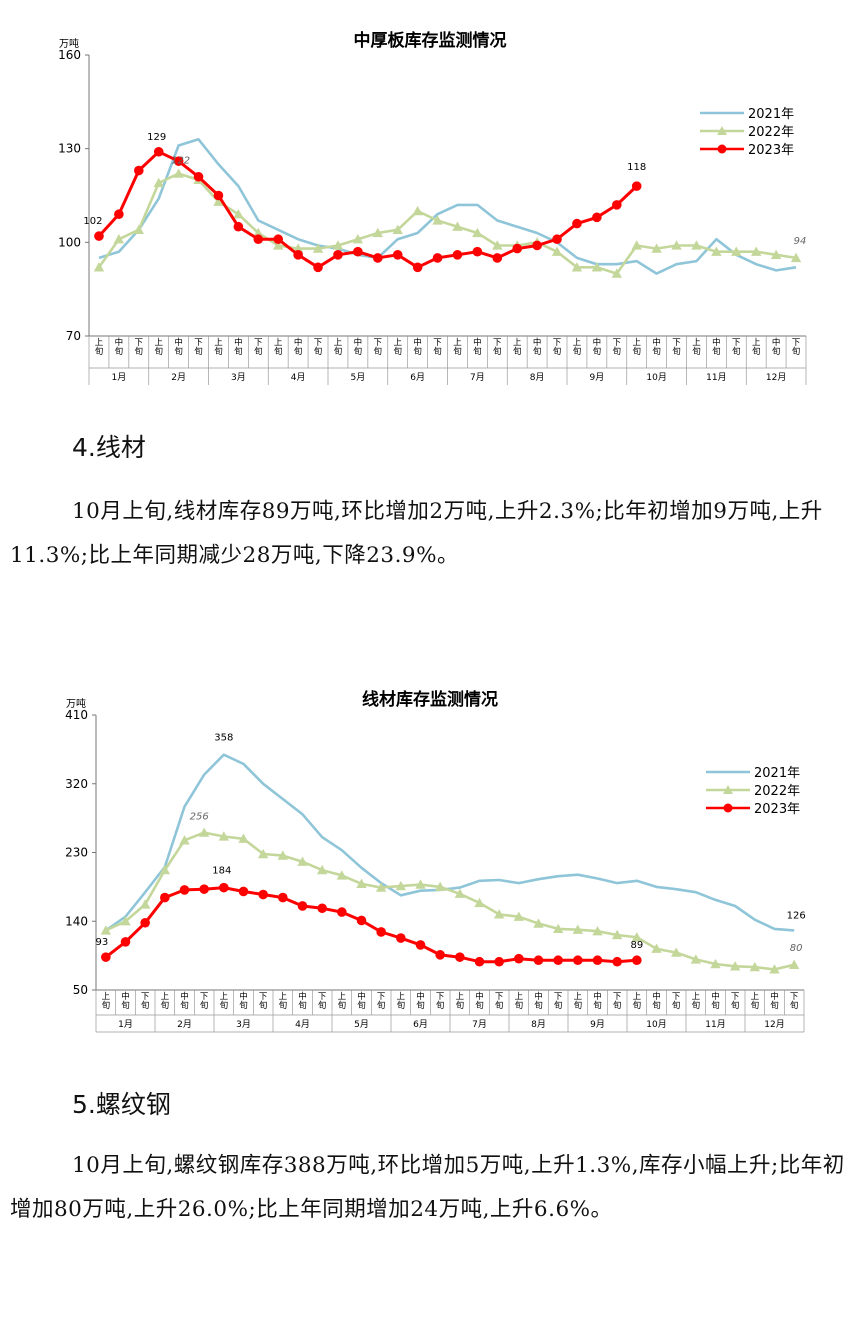  What do you see at coordinates (716, 377) in the screenshot?
I see `x-tick-label-month: 11月` at bounding box center [716, 377].